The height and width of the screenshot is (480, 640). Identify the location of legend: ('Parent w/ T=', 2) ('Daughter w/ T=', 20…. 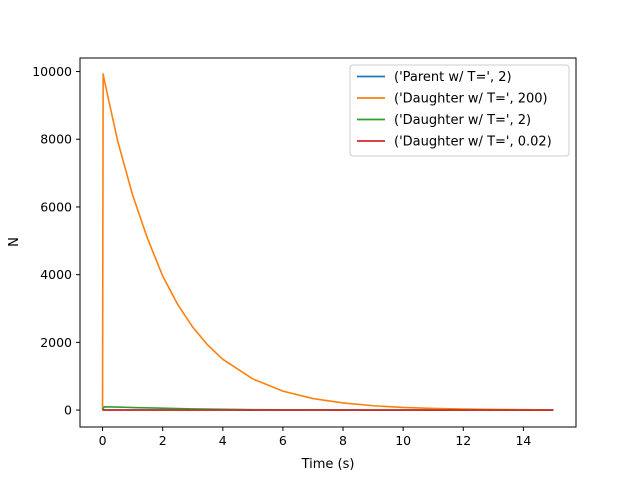
(459, 110).